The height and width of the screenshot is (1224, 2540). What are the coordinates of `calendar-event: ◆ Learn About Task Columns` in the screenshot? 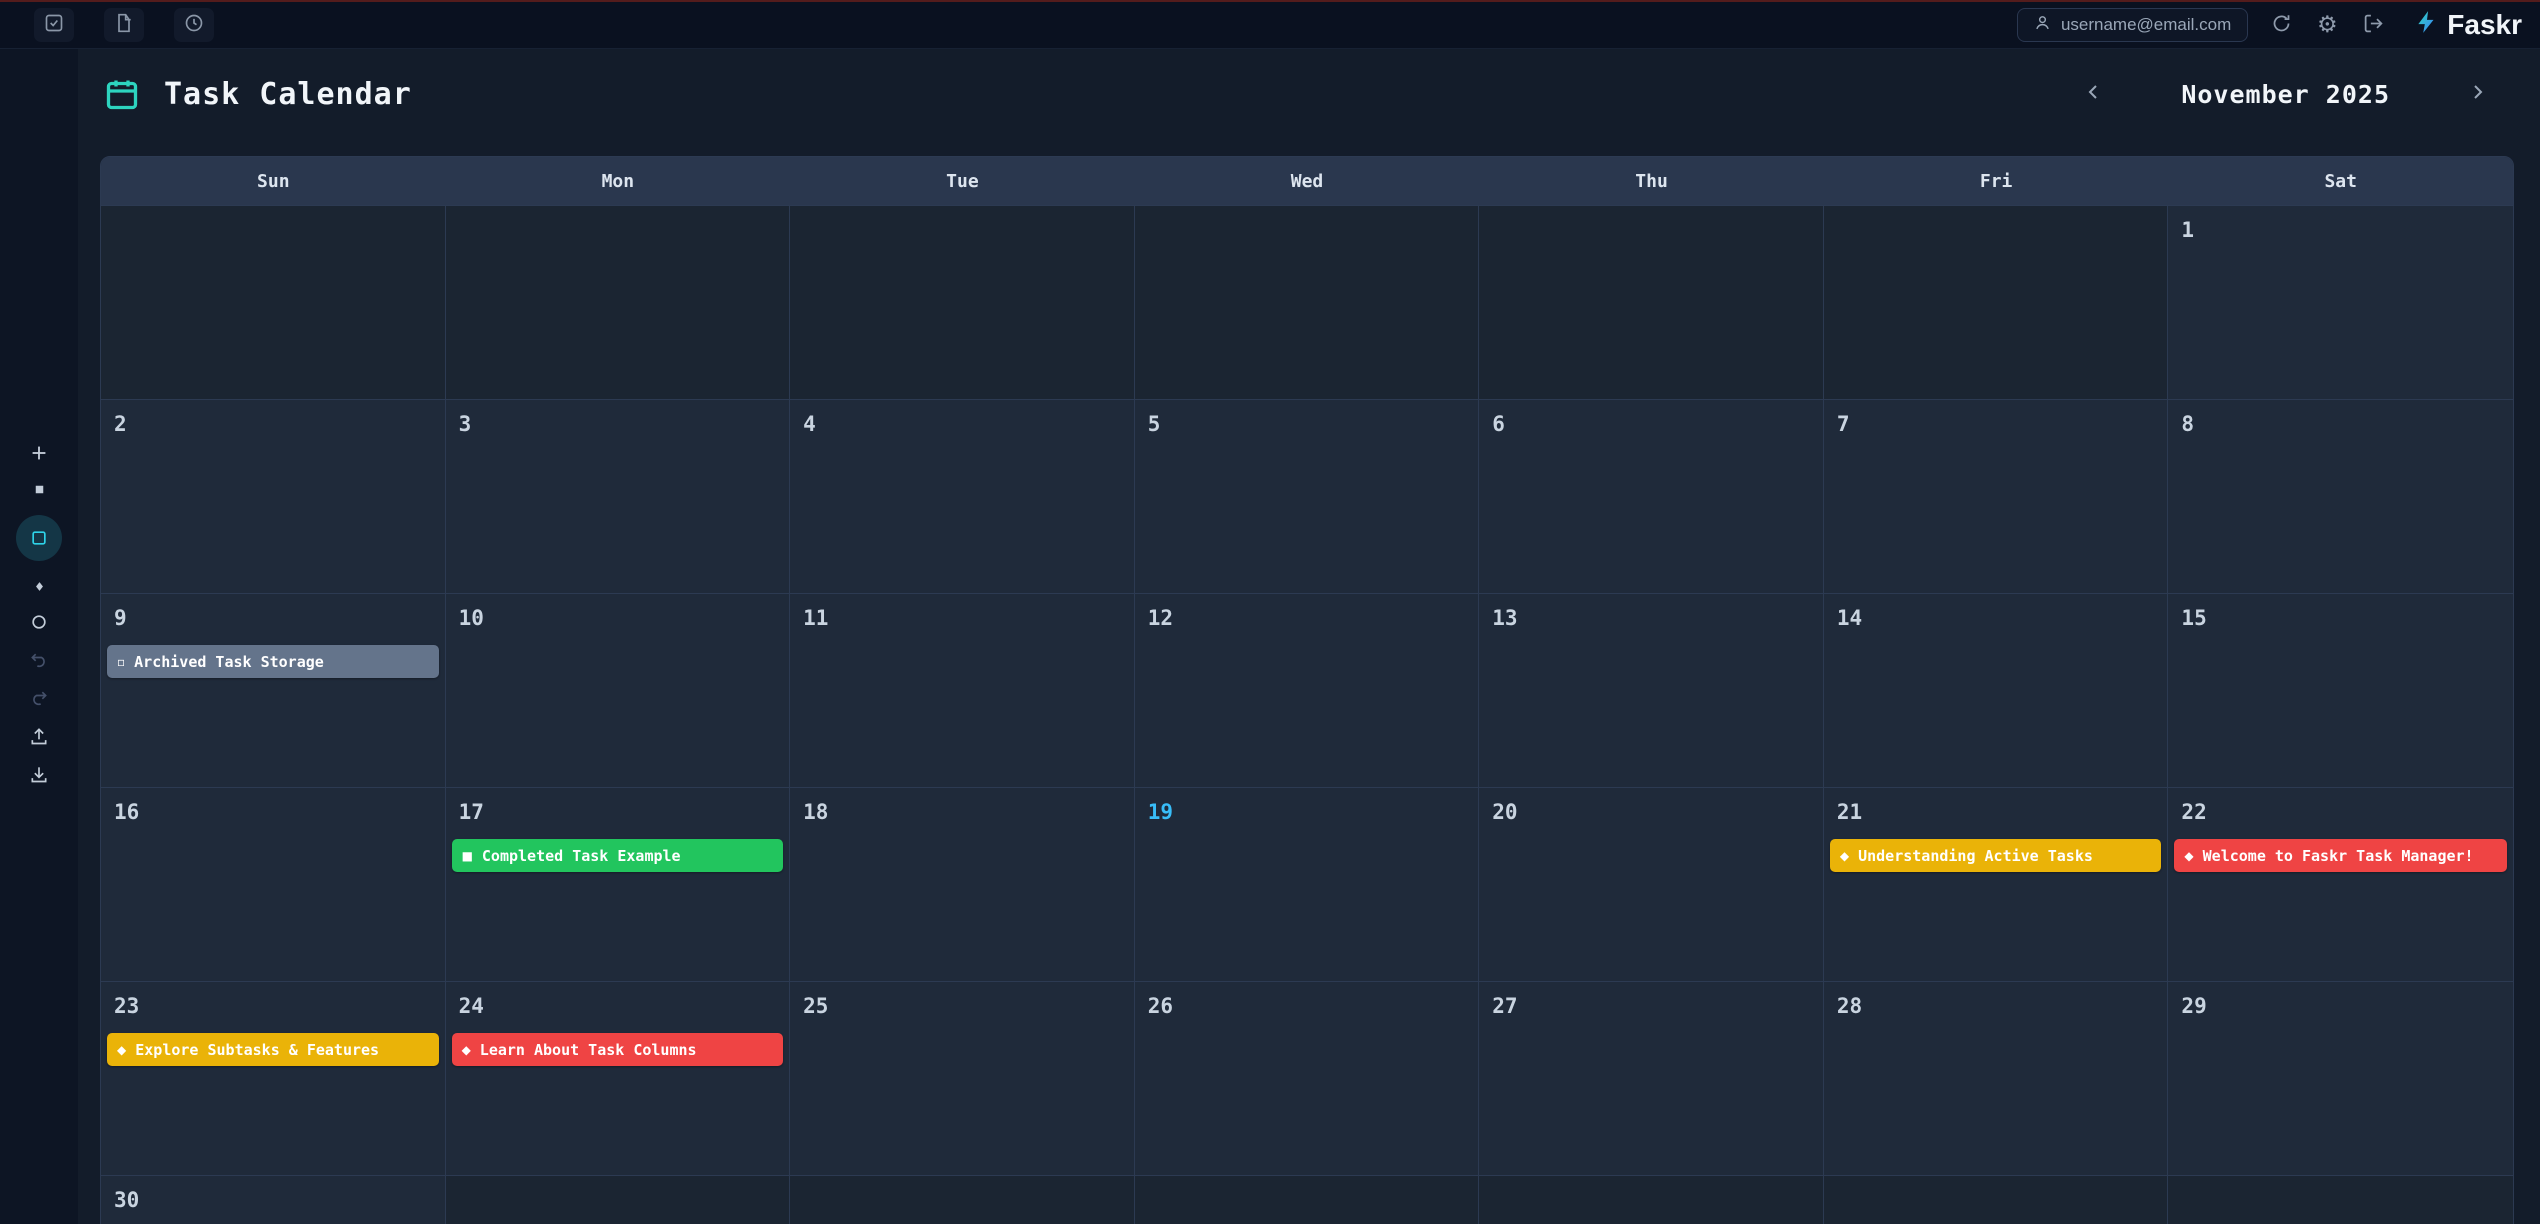 It's located at (617, 1049).